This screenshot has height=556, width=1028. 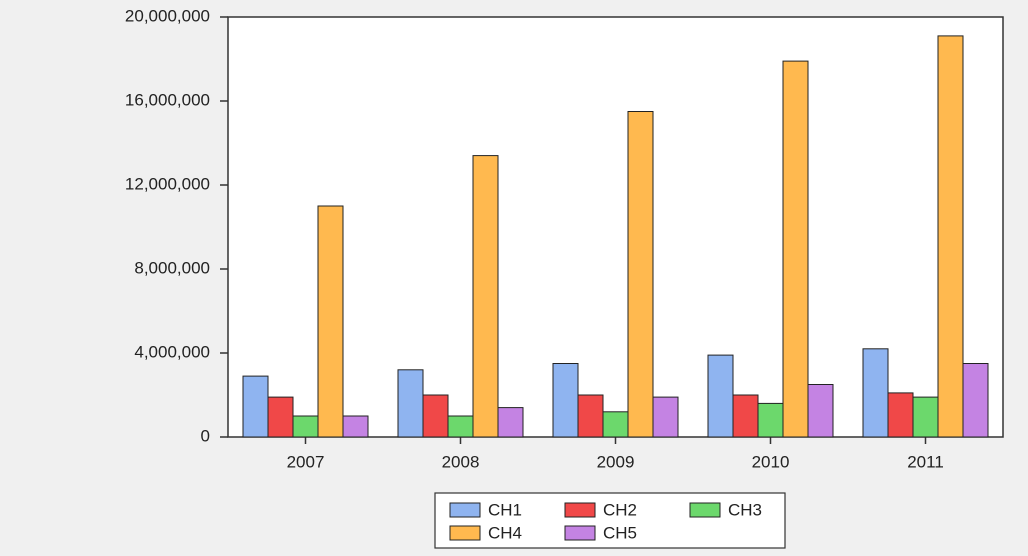 I want to click on y-tick-label: 20,000,000, so click(x=167, y=15).